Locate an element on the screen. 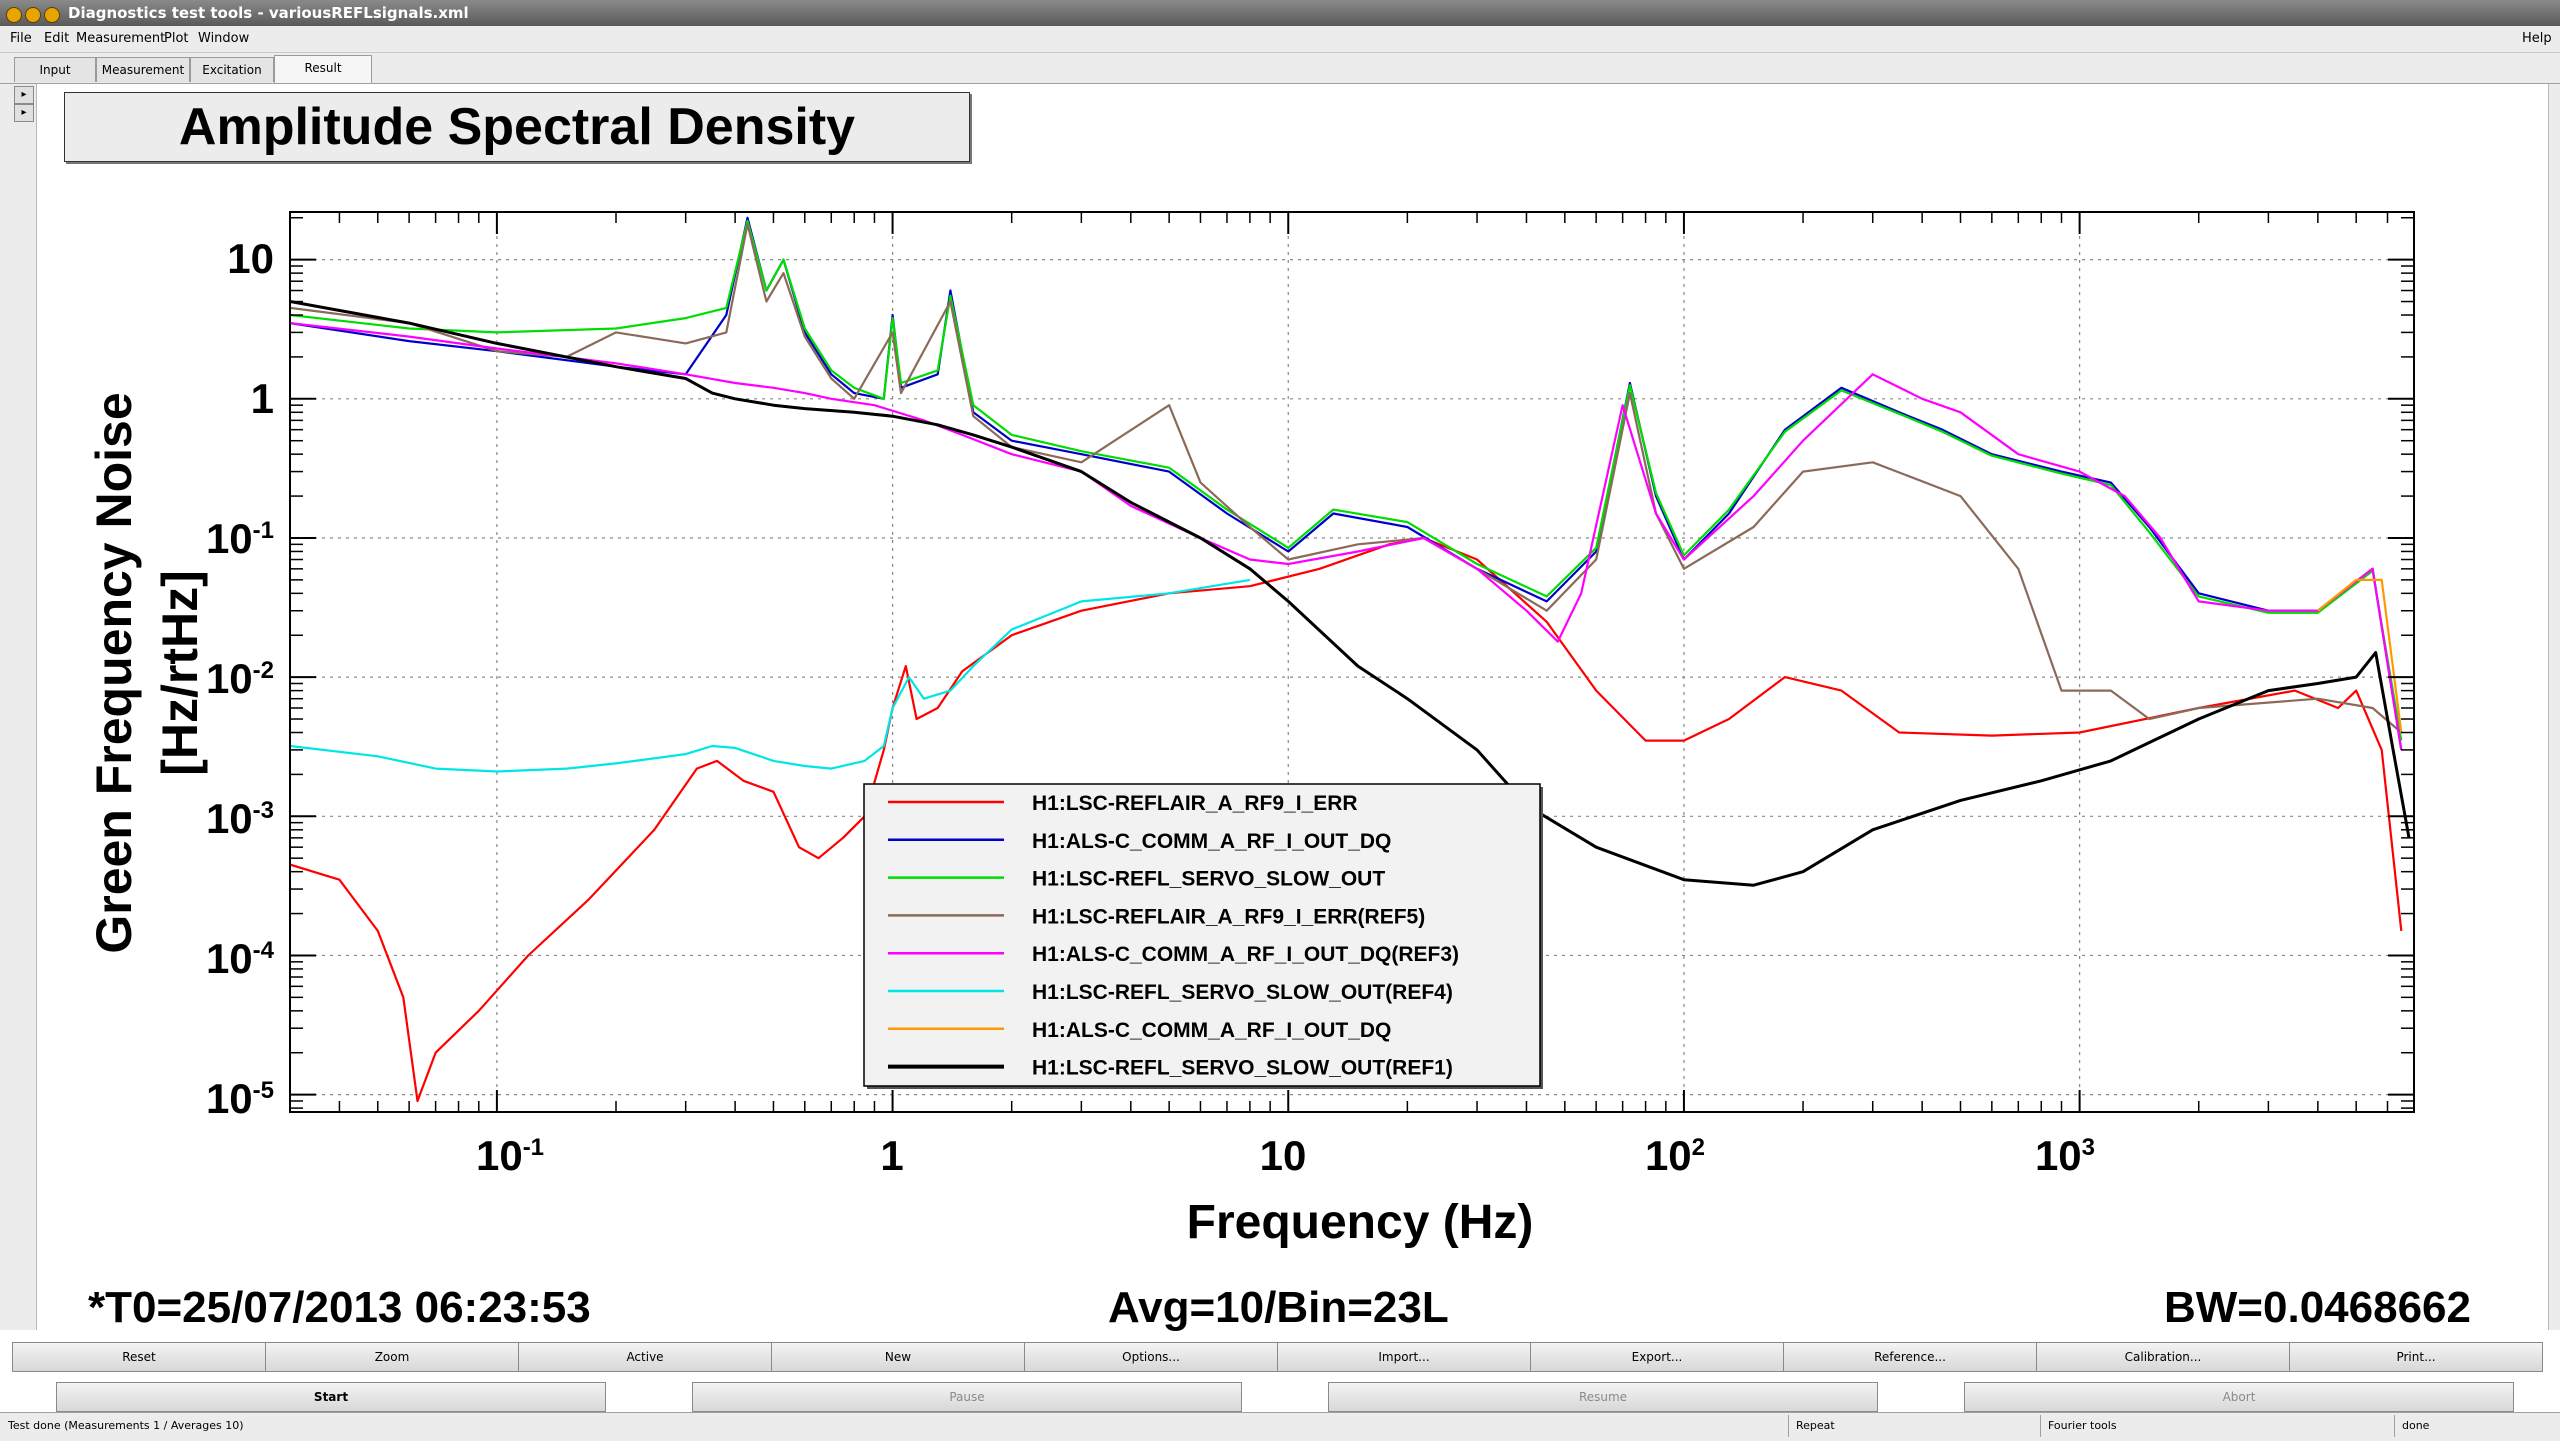 The width and height of the screenshot is (2560, 1441). y-tick-label: 10⁻⁴ is located at coordinates (239, 958).